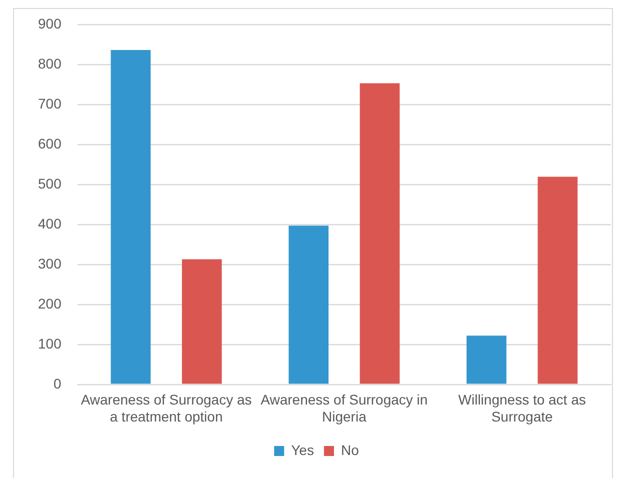 The height and width of the screenshot is (478, 629). Describe the element at coordinates (58, 383) in the screenshot. I see `y-tick-label: 0` at that location.